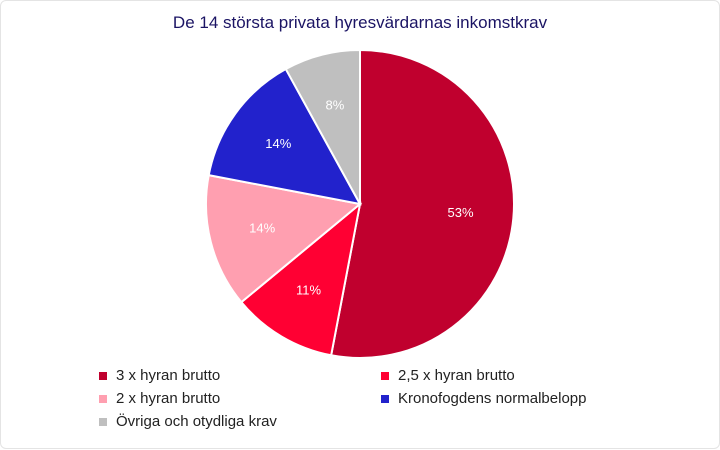 The image size is (720, 450). Describe the element at coordinates (308, 289) in the screenshot. I see `slice-data-label: 11%` at that location.